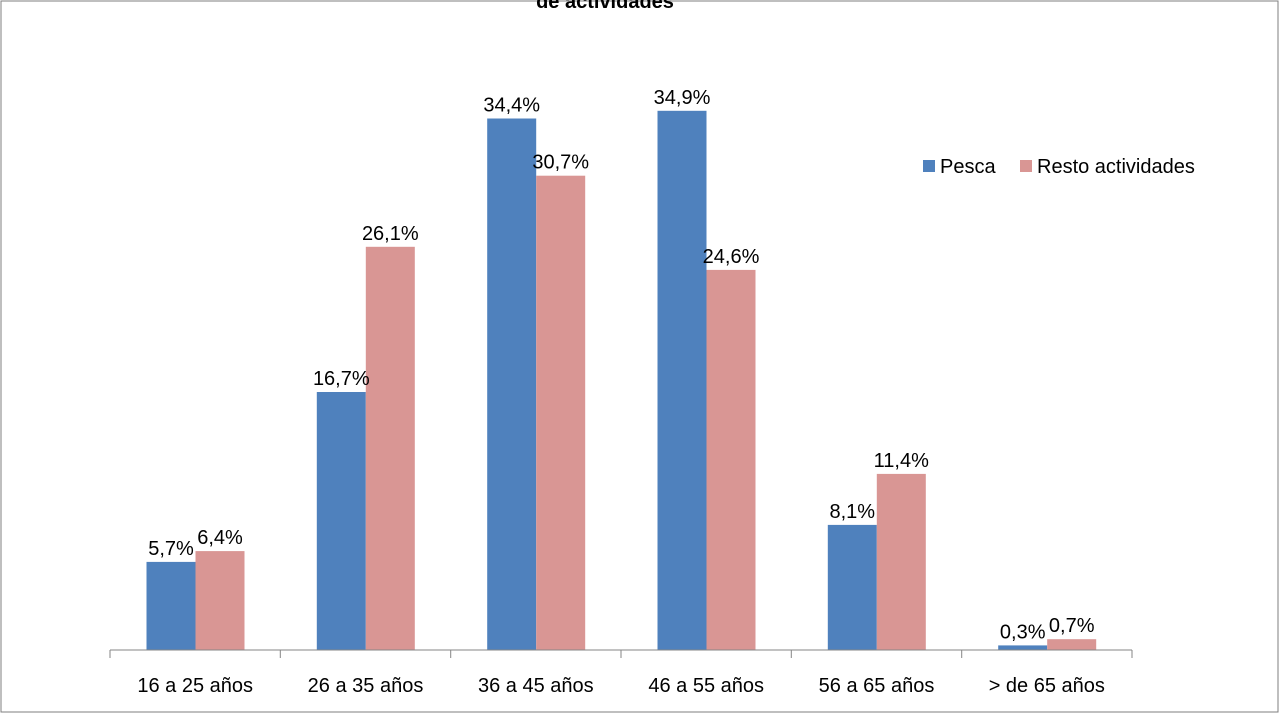  What do you see at coordinates (171, 549) in the screenshot?
I see `value-label-pesca-1: 5,7%` at bounding box center [171, 549].